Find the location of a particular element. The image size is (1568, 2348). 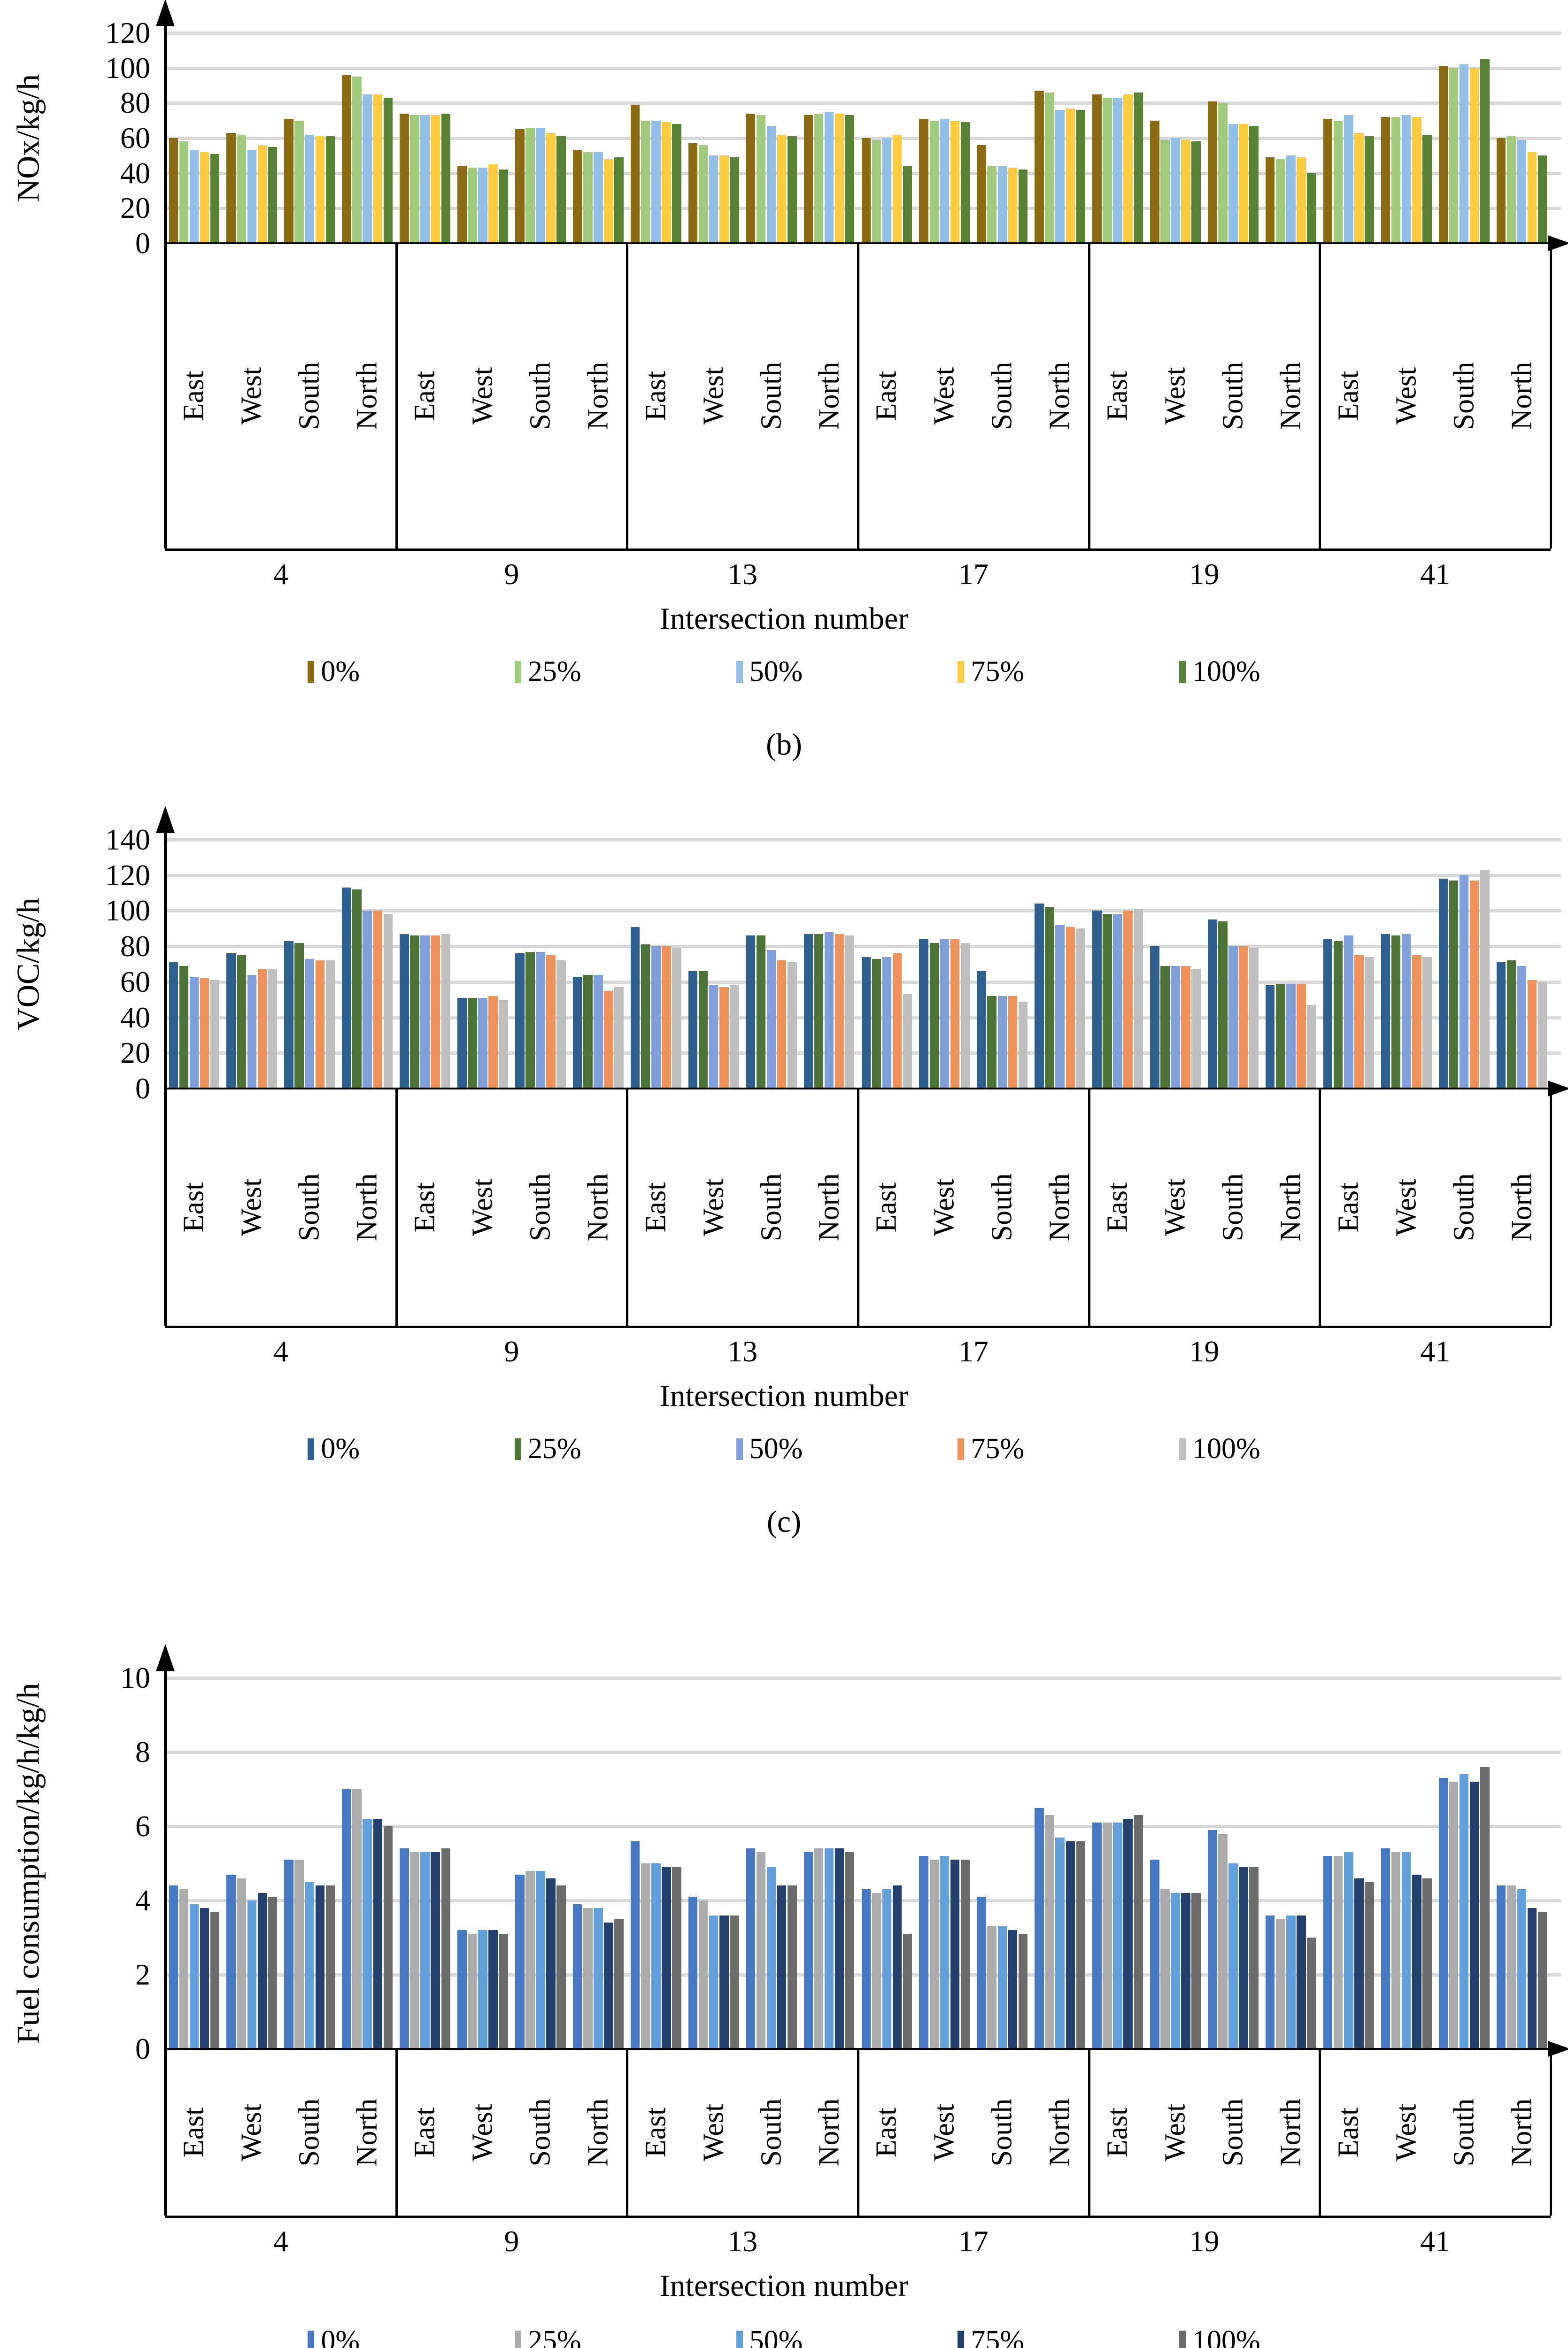

intersection-label-4: 4 is located at coordinates (280, 574).